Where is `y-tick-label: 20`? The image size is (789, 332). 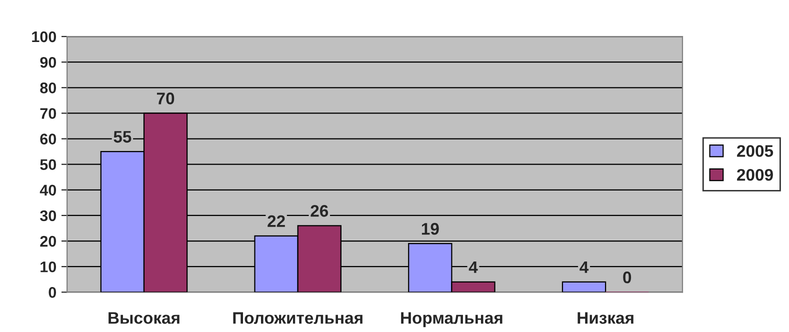 y-tick-label: 20 is located at coordinates (48, 241).